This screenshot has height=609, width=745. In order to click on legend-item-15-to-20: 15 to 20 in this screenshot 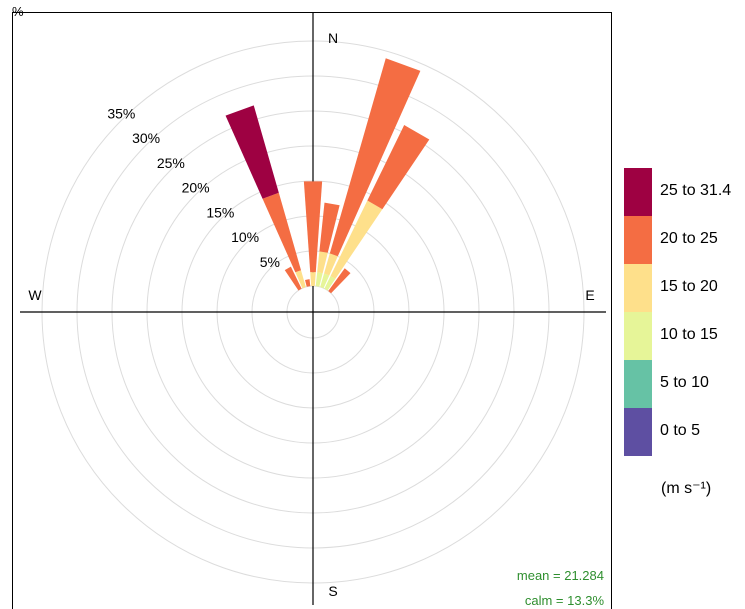, I will do `click(684, 288)`.